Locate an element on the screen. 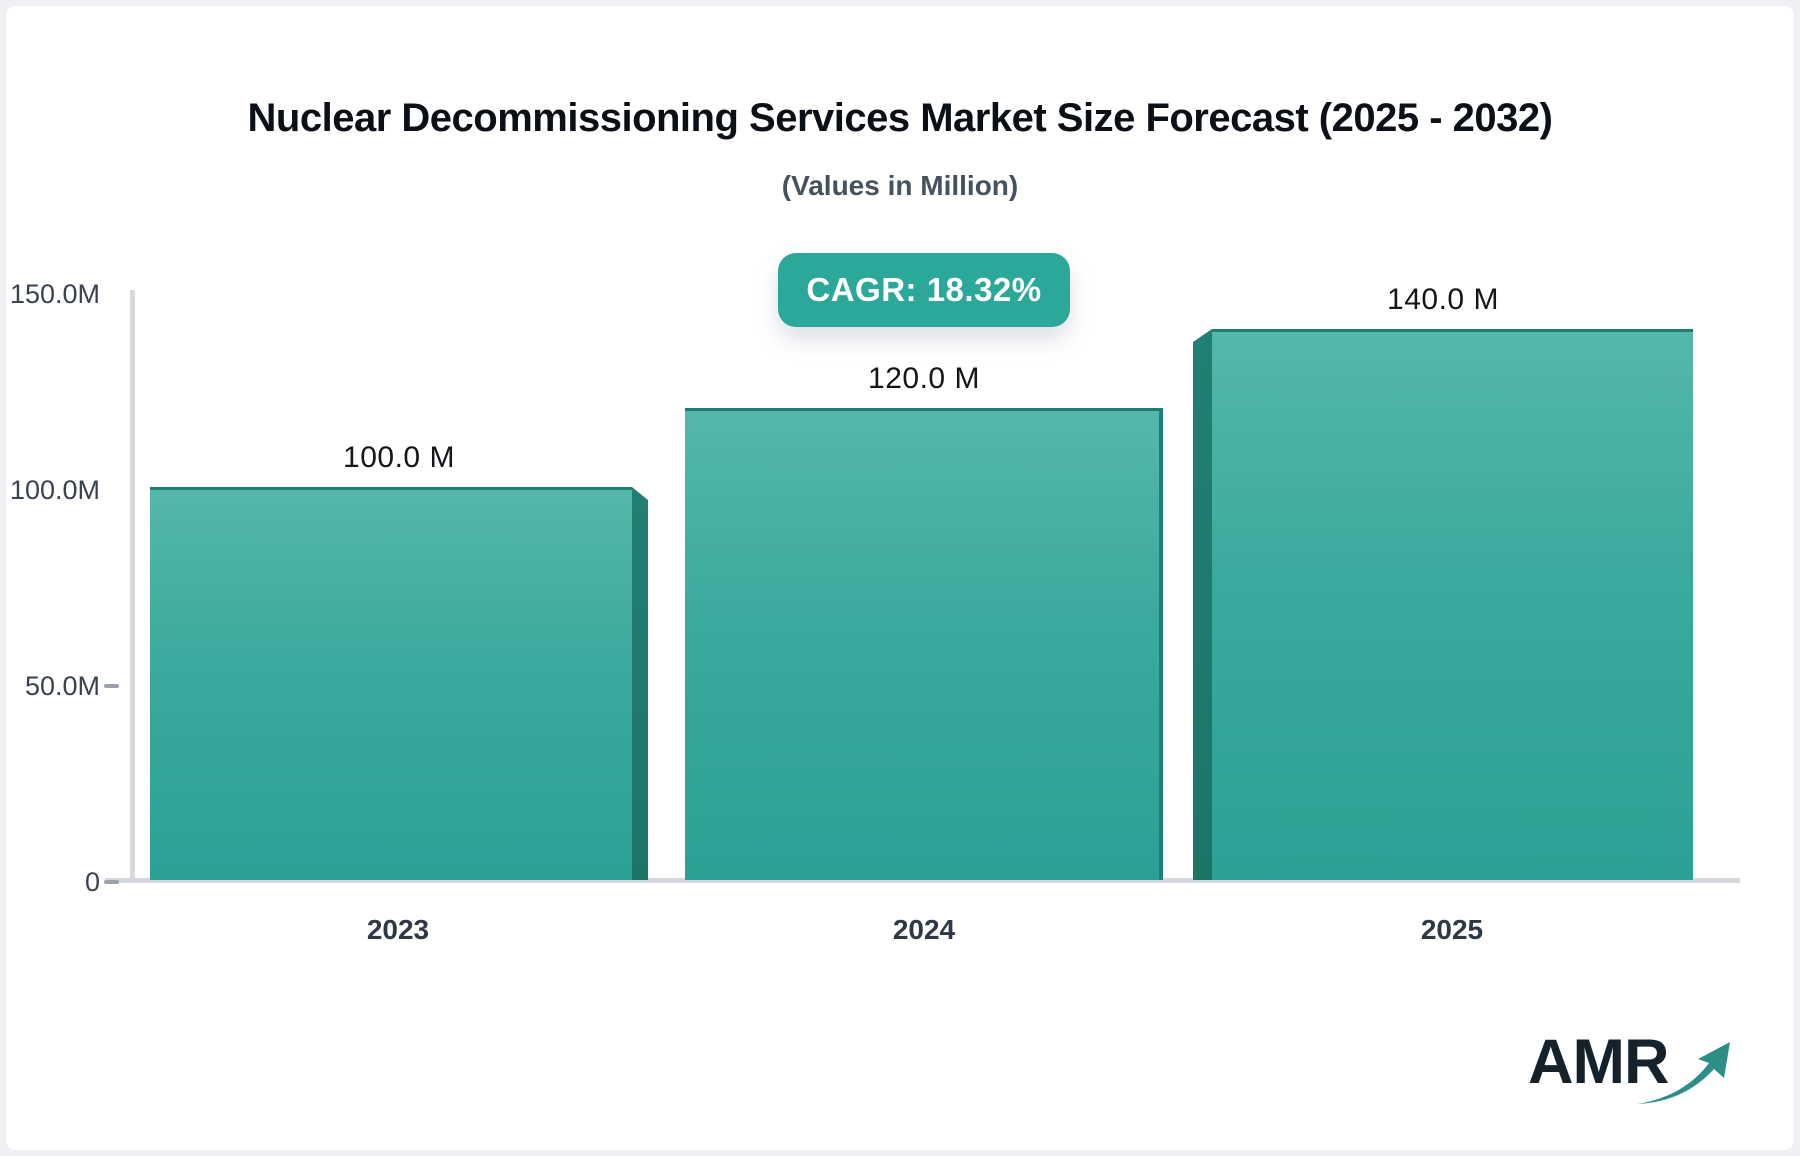 This screenshot has width=1800, height=1156. chart-subtitle: (Values in Million) is located at coordinates (900, 185).